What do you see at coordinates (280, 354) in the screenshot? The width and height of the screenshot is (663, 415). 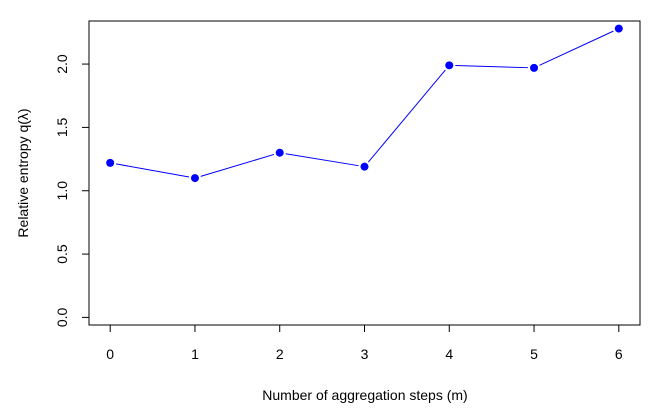 I see `x-tick-label: 2` at bounding box center [280, 354].